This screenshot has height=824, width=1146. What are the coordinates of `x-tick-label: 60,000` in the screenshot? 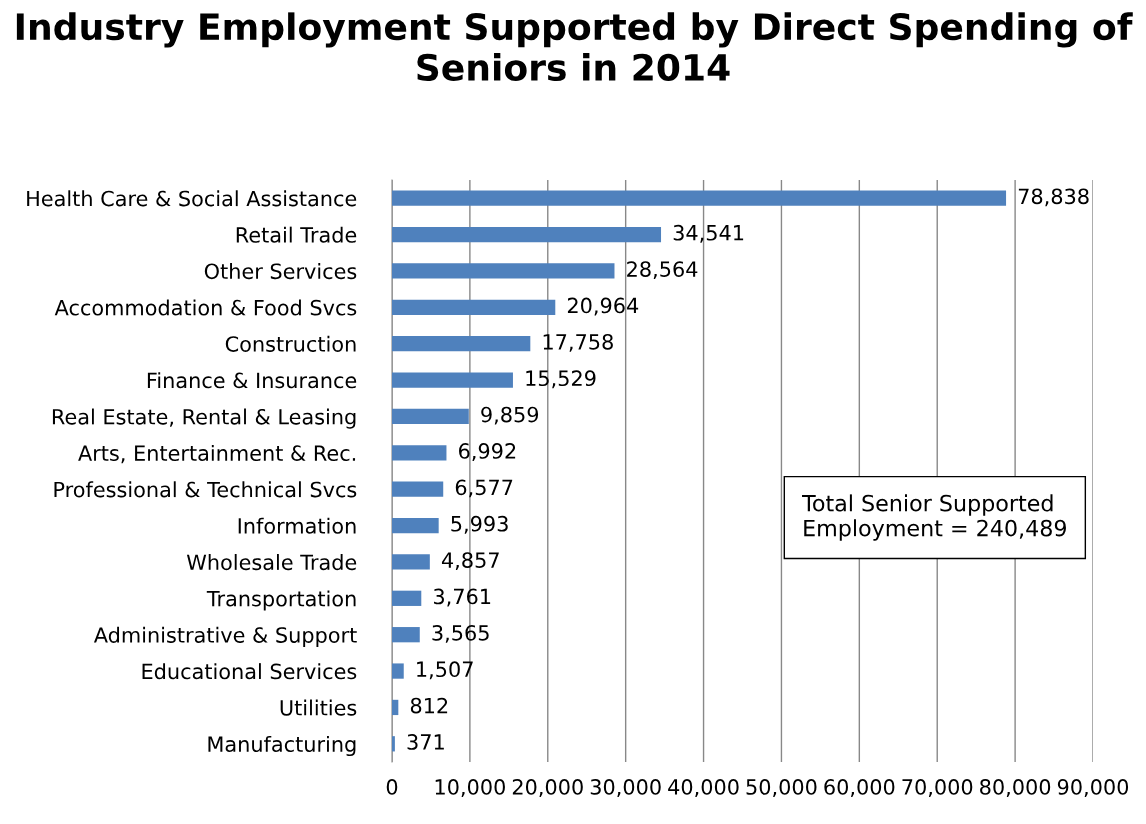 It's located at (859, 788).